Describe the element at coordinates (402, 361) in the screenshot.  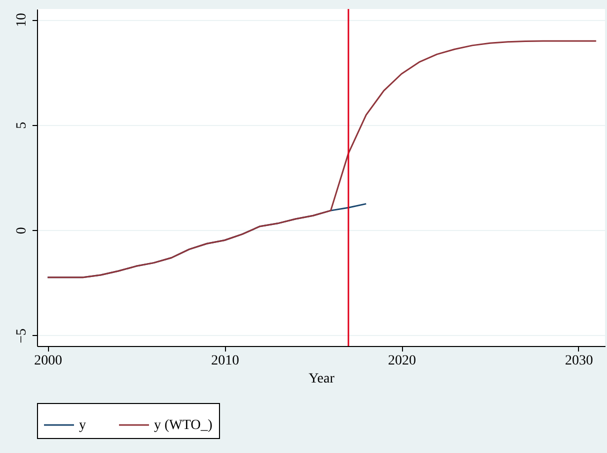
I see `x-tick-label: 2020` at that location.